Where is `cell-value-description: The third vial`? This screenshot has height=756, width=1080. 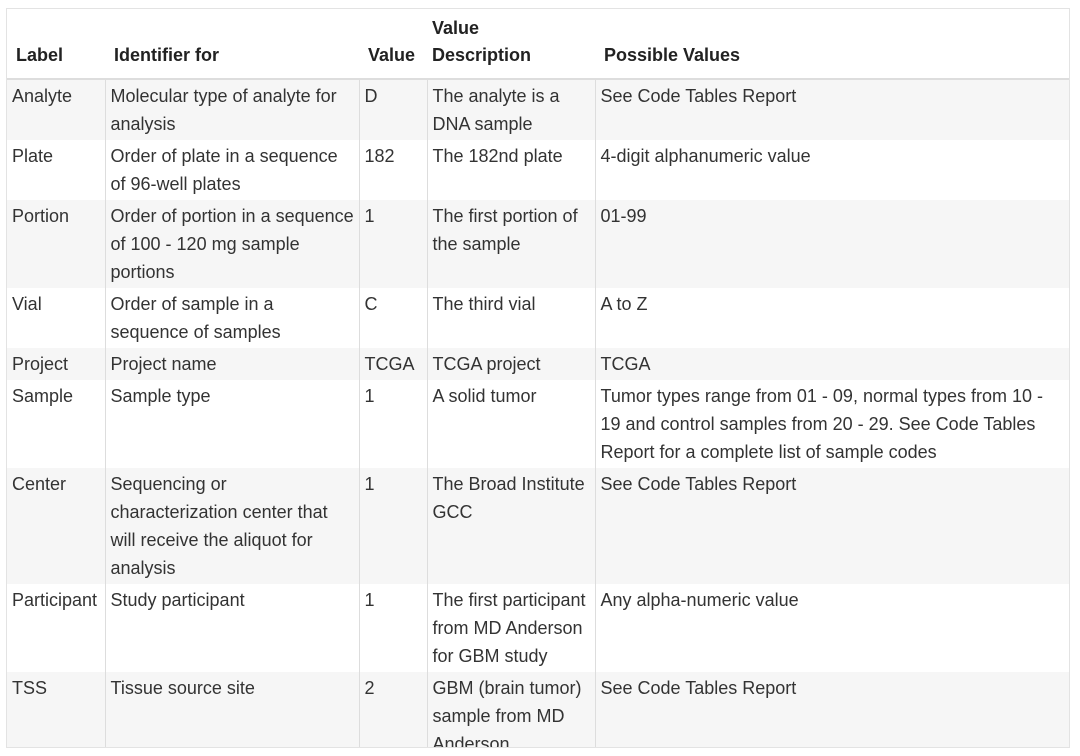 cell-value-description: The third vial is located at coordinates (510, 318).